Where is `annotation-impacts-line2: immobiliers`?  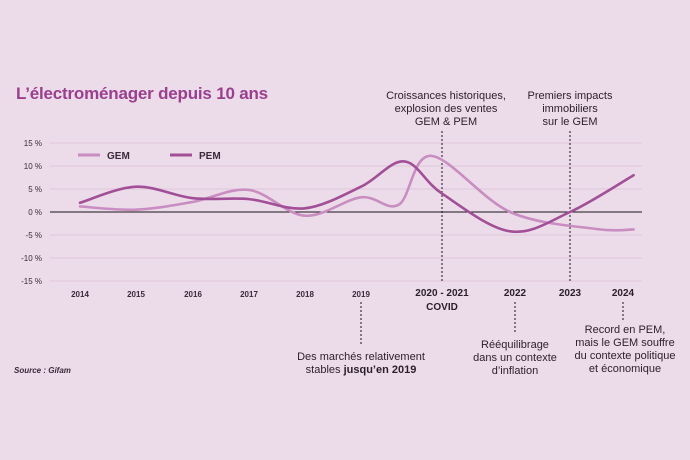
annotation-impacts-line2: immobiliers is located at coordinates (570, 109).